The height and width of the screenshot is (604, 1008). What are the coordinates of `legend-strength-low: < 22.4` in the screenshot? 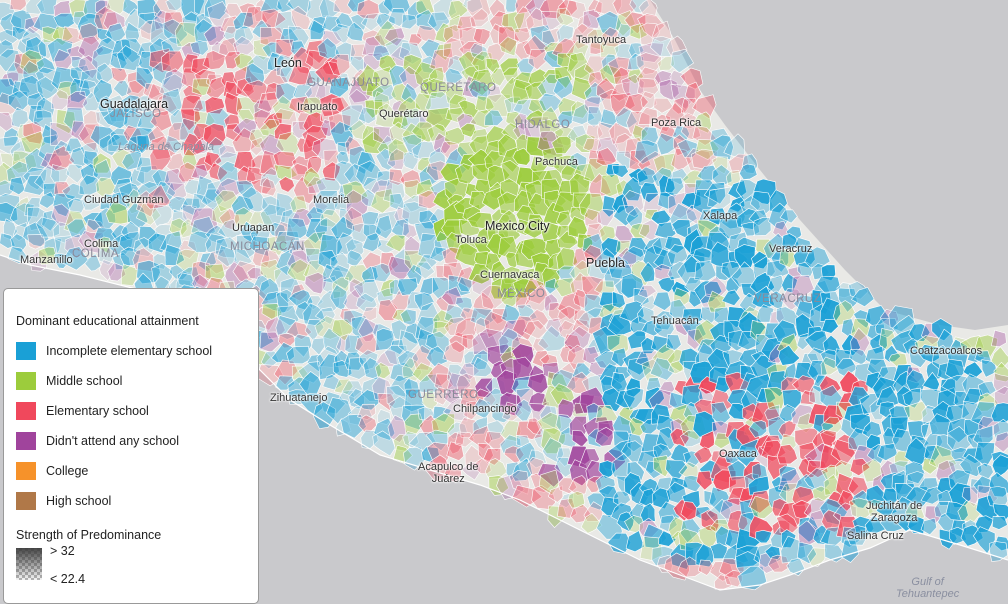 It's located at (67, 579).